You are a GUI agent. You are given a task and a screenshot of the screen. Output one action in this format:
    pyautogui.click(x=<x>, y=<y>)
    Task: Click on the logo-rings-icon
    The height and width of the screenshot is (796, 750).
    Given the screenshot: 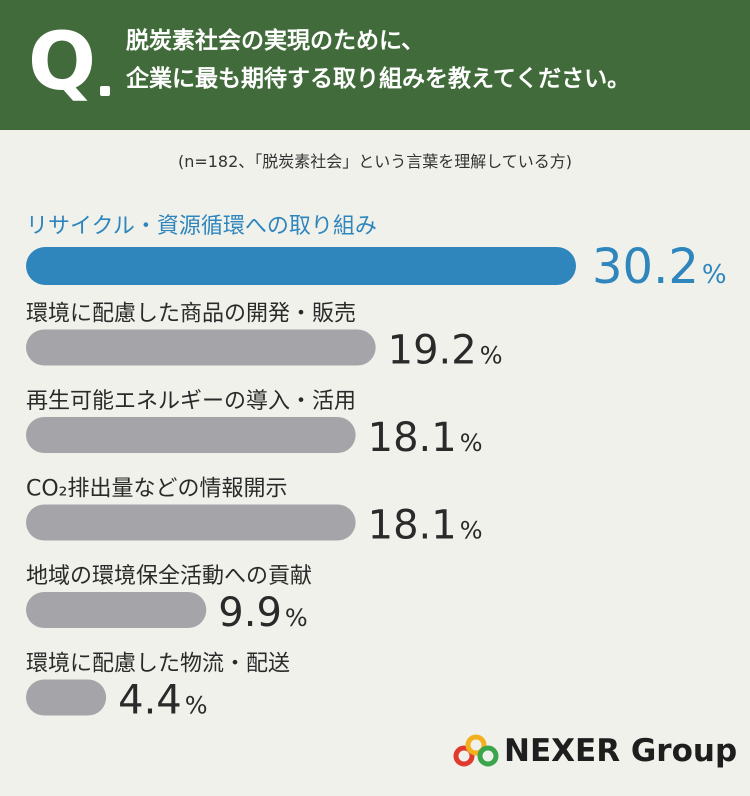 What is the action you would take?
    pyautogui.click(x=476, y=750)
    